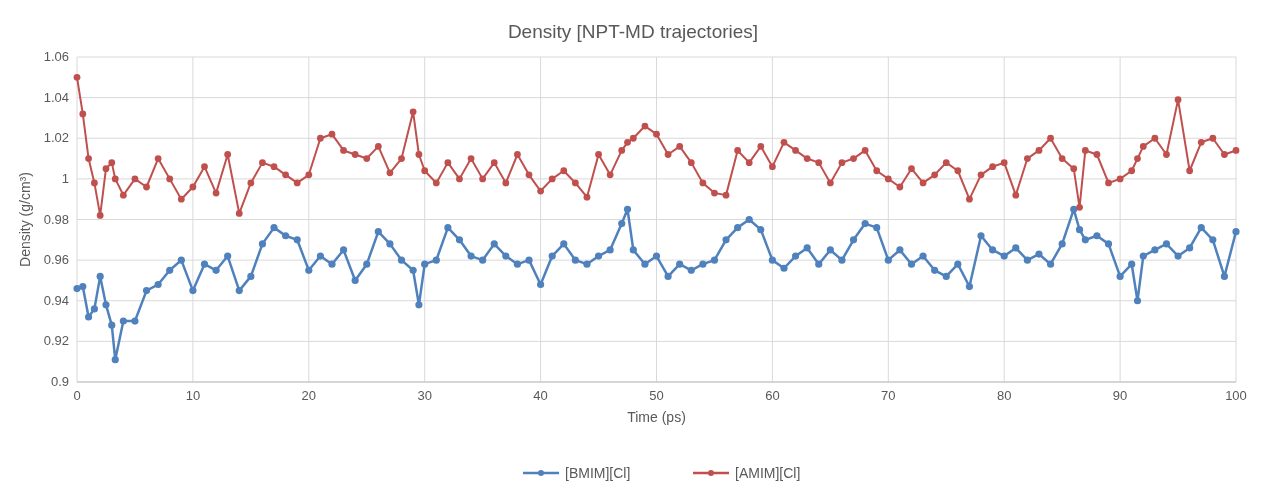 This screenshot has width=1268, height=493. Describe the element at coordinates (540, 395) in the screenshot. I see `x-tick-label: 40` at that location.